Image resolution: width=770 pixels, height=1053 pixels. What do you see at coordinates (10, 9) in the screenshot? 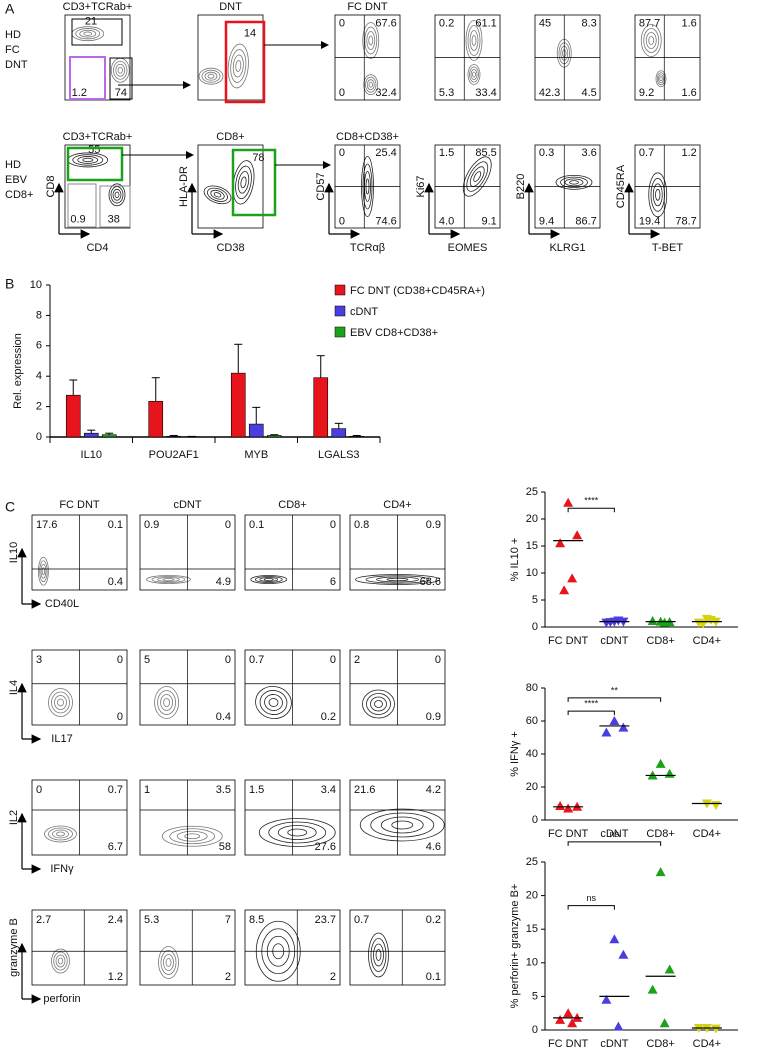
I see `panel-label: A` at bounding box center [10, 9].